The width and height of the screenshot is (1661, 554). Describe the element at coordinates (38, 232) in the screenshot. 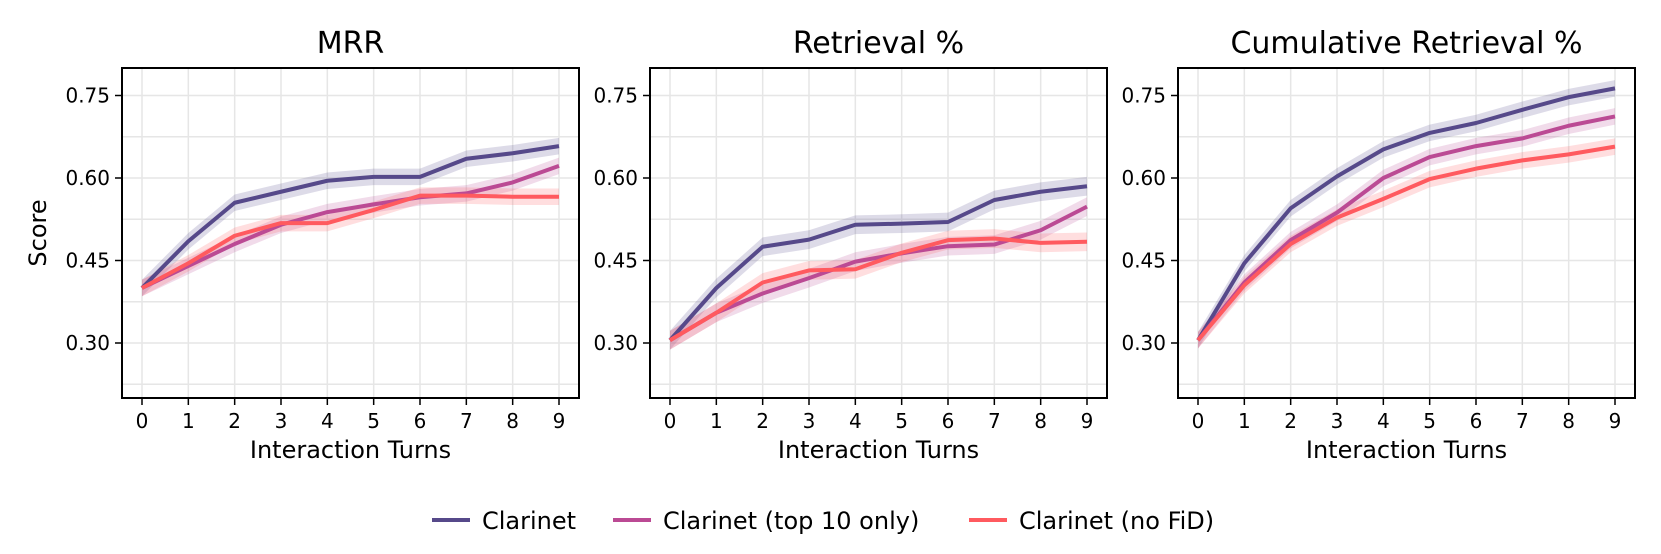

I see `y-axis-label: Score` at that location.